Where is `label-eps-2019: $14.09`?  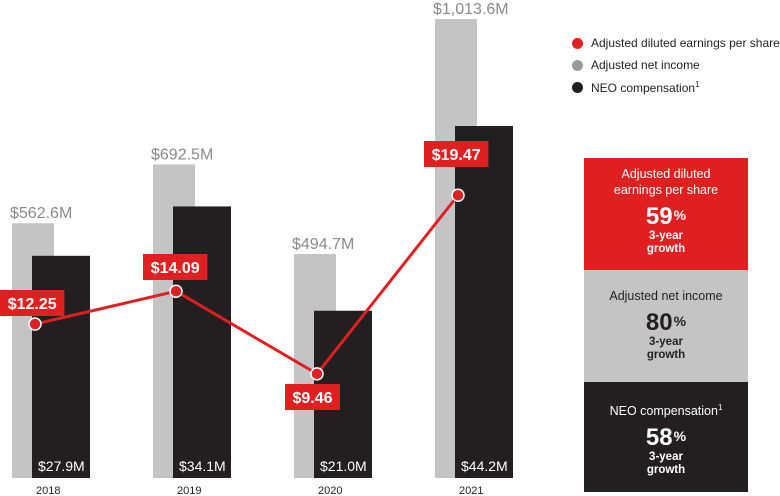
label-eps-2019: $14.09 is located at coordinates (175, 268).